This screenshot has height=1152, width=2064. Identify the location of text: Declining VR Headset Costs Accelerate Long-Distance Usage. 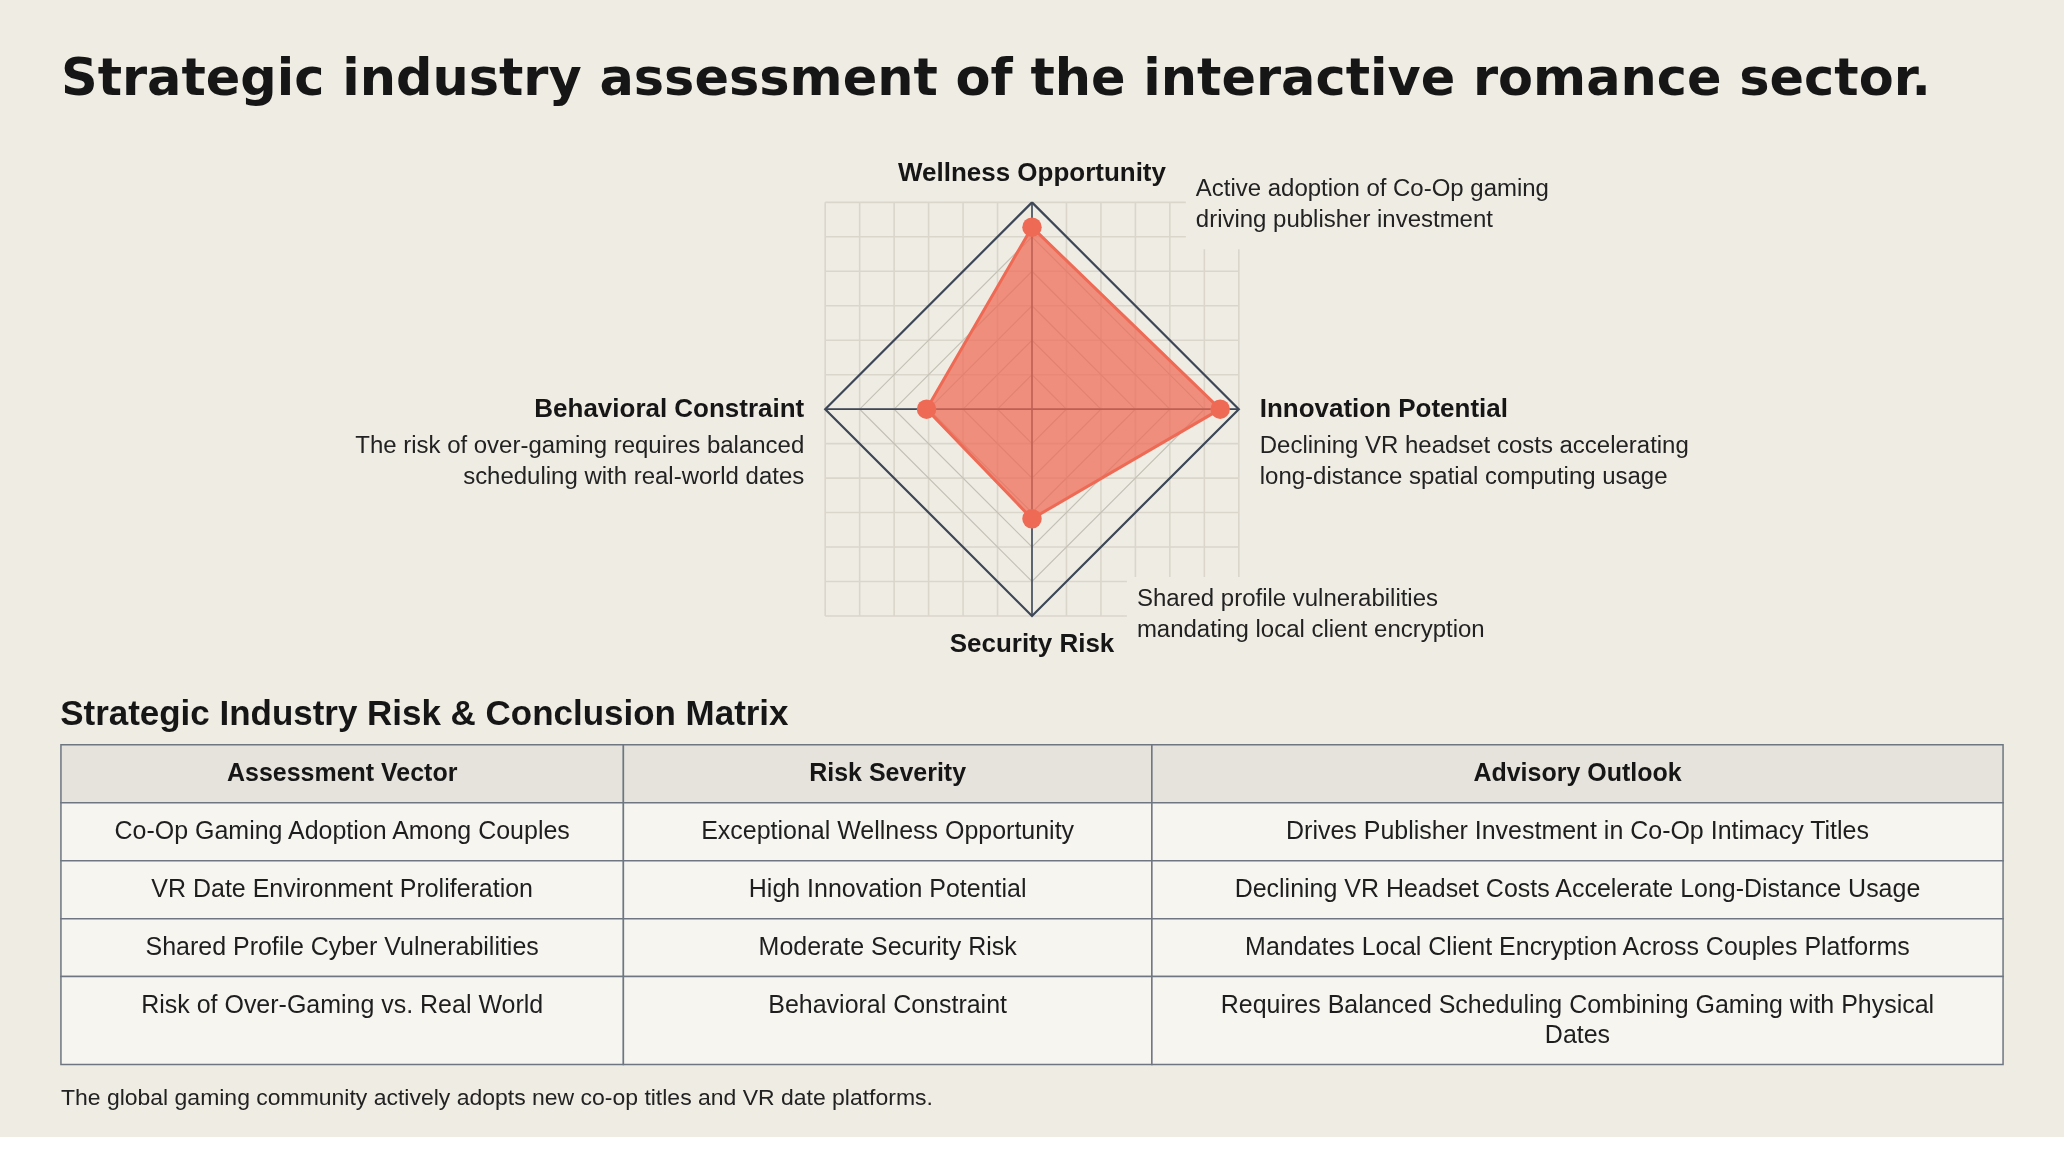
(1577, 888).